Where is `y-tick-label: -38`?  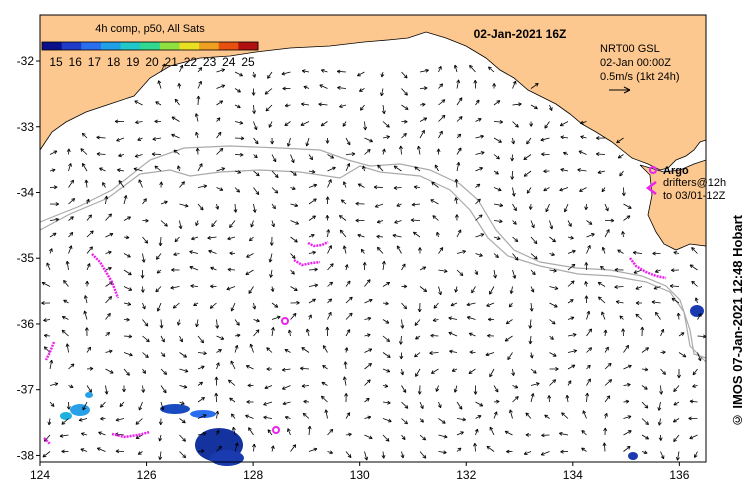 y-tick-label: -38 is located at coordinates (26, 455).